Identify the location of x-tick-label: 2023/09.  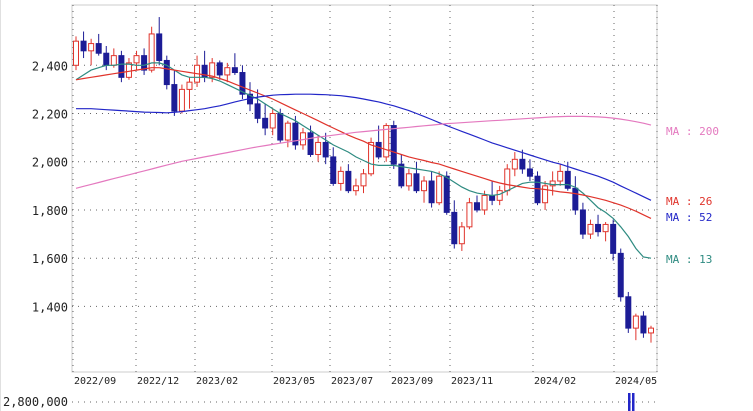
(412, 381).